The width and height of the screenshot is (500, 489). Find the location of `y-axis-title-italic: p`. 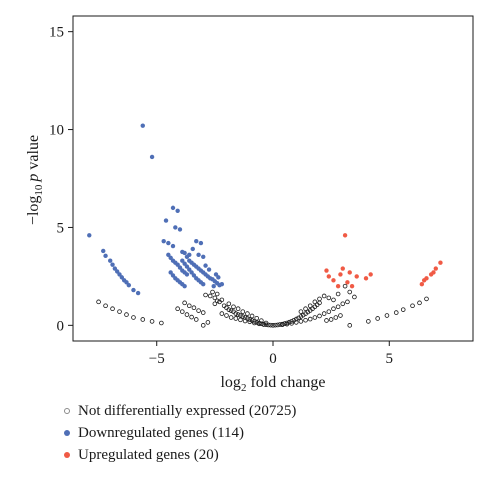

y-axis-title-italic: p is located at coordinates (33, 178).